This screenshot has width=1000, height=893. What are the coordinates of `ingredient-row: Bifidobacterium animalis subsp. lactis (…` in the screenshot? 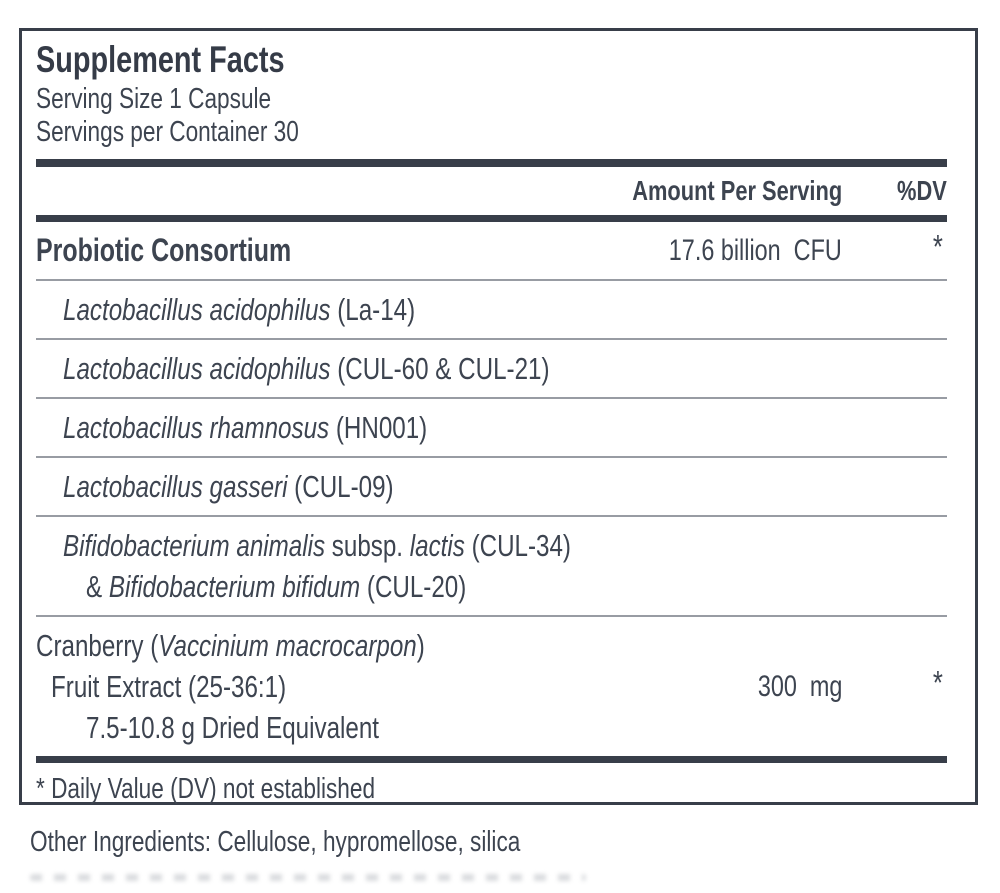 It's located at (491, 565).